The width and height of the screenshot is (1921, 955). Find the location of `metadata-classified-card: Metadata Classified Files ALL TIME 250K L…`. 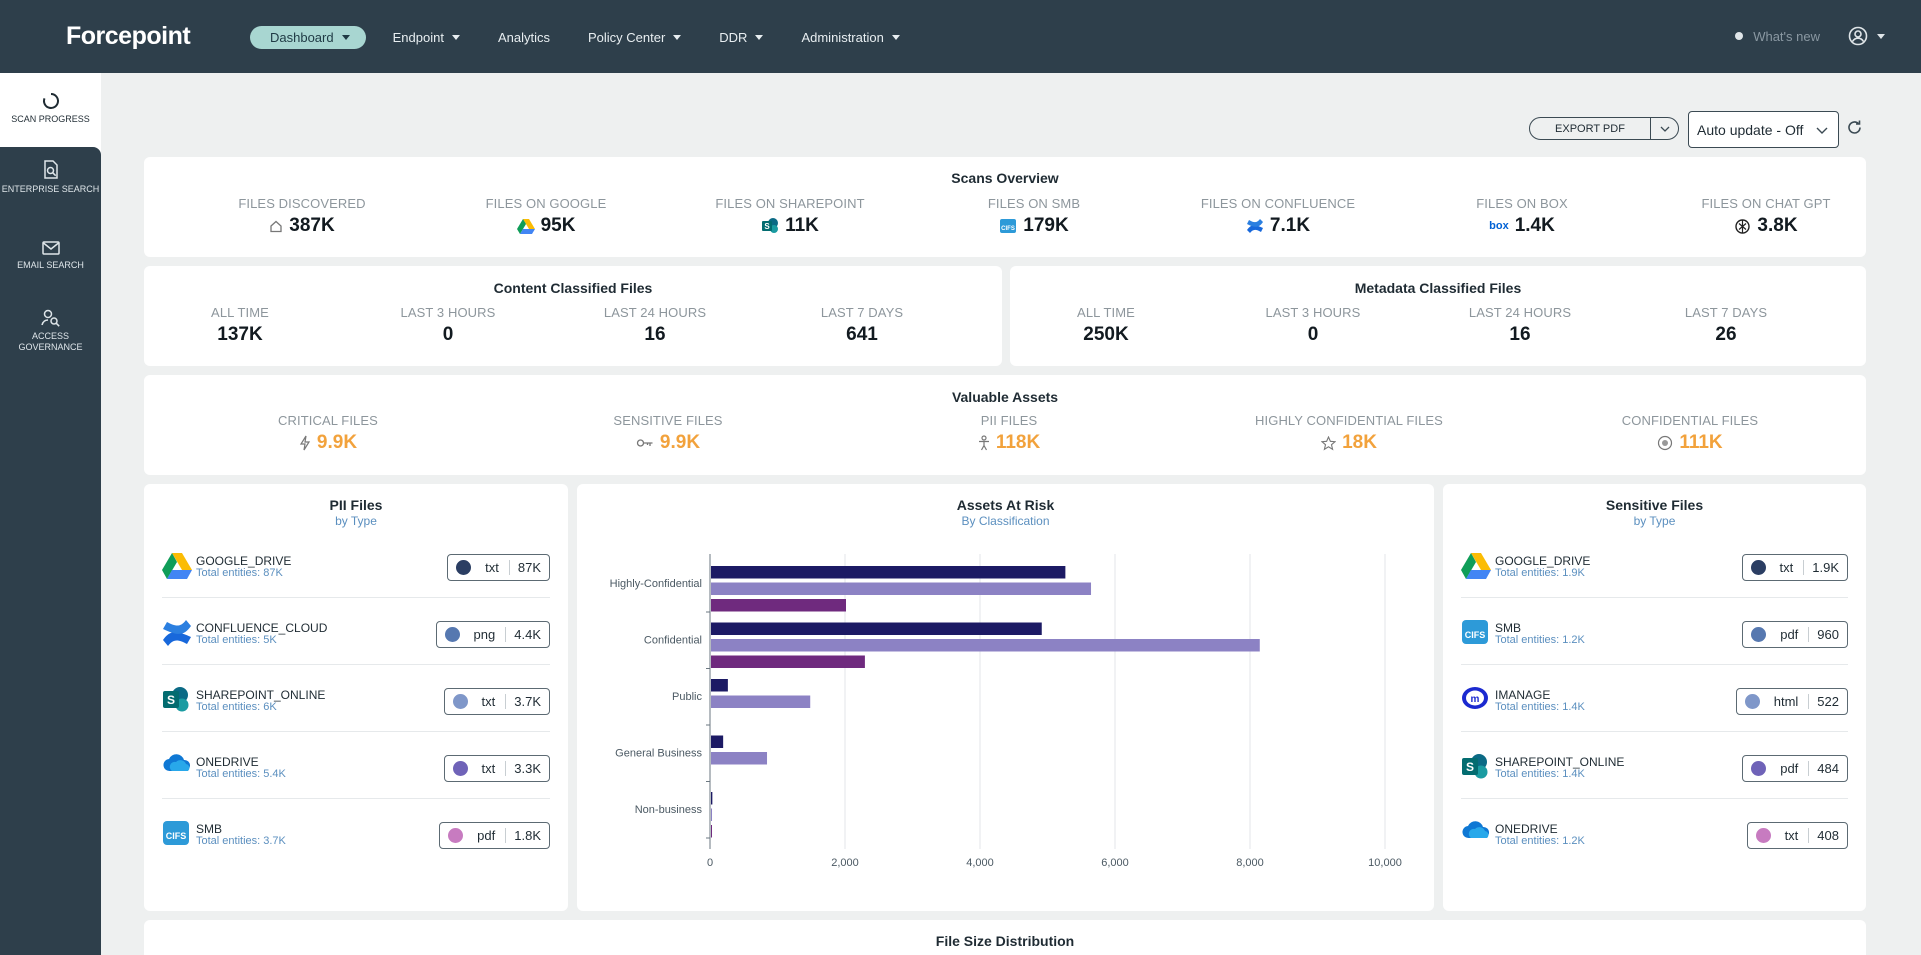

metadata-classified-card: Metadata Classified Files ALL TIME 250K L… is located at coordinates (1438, 316).